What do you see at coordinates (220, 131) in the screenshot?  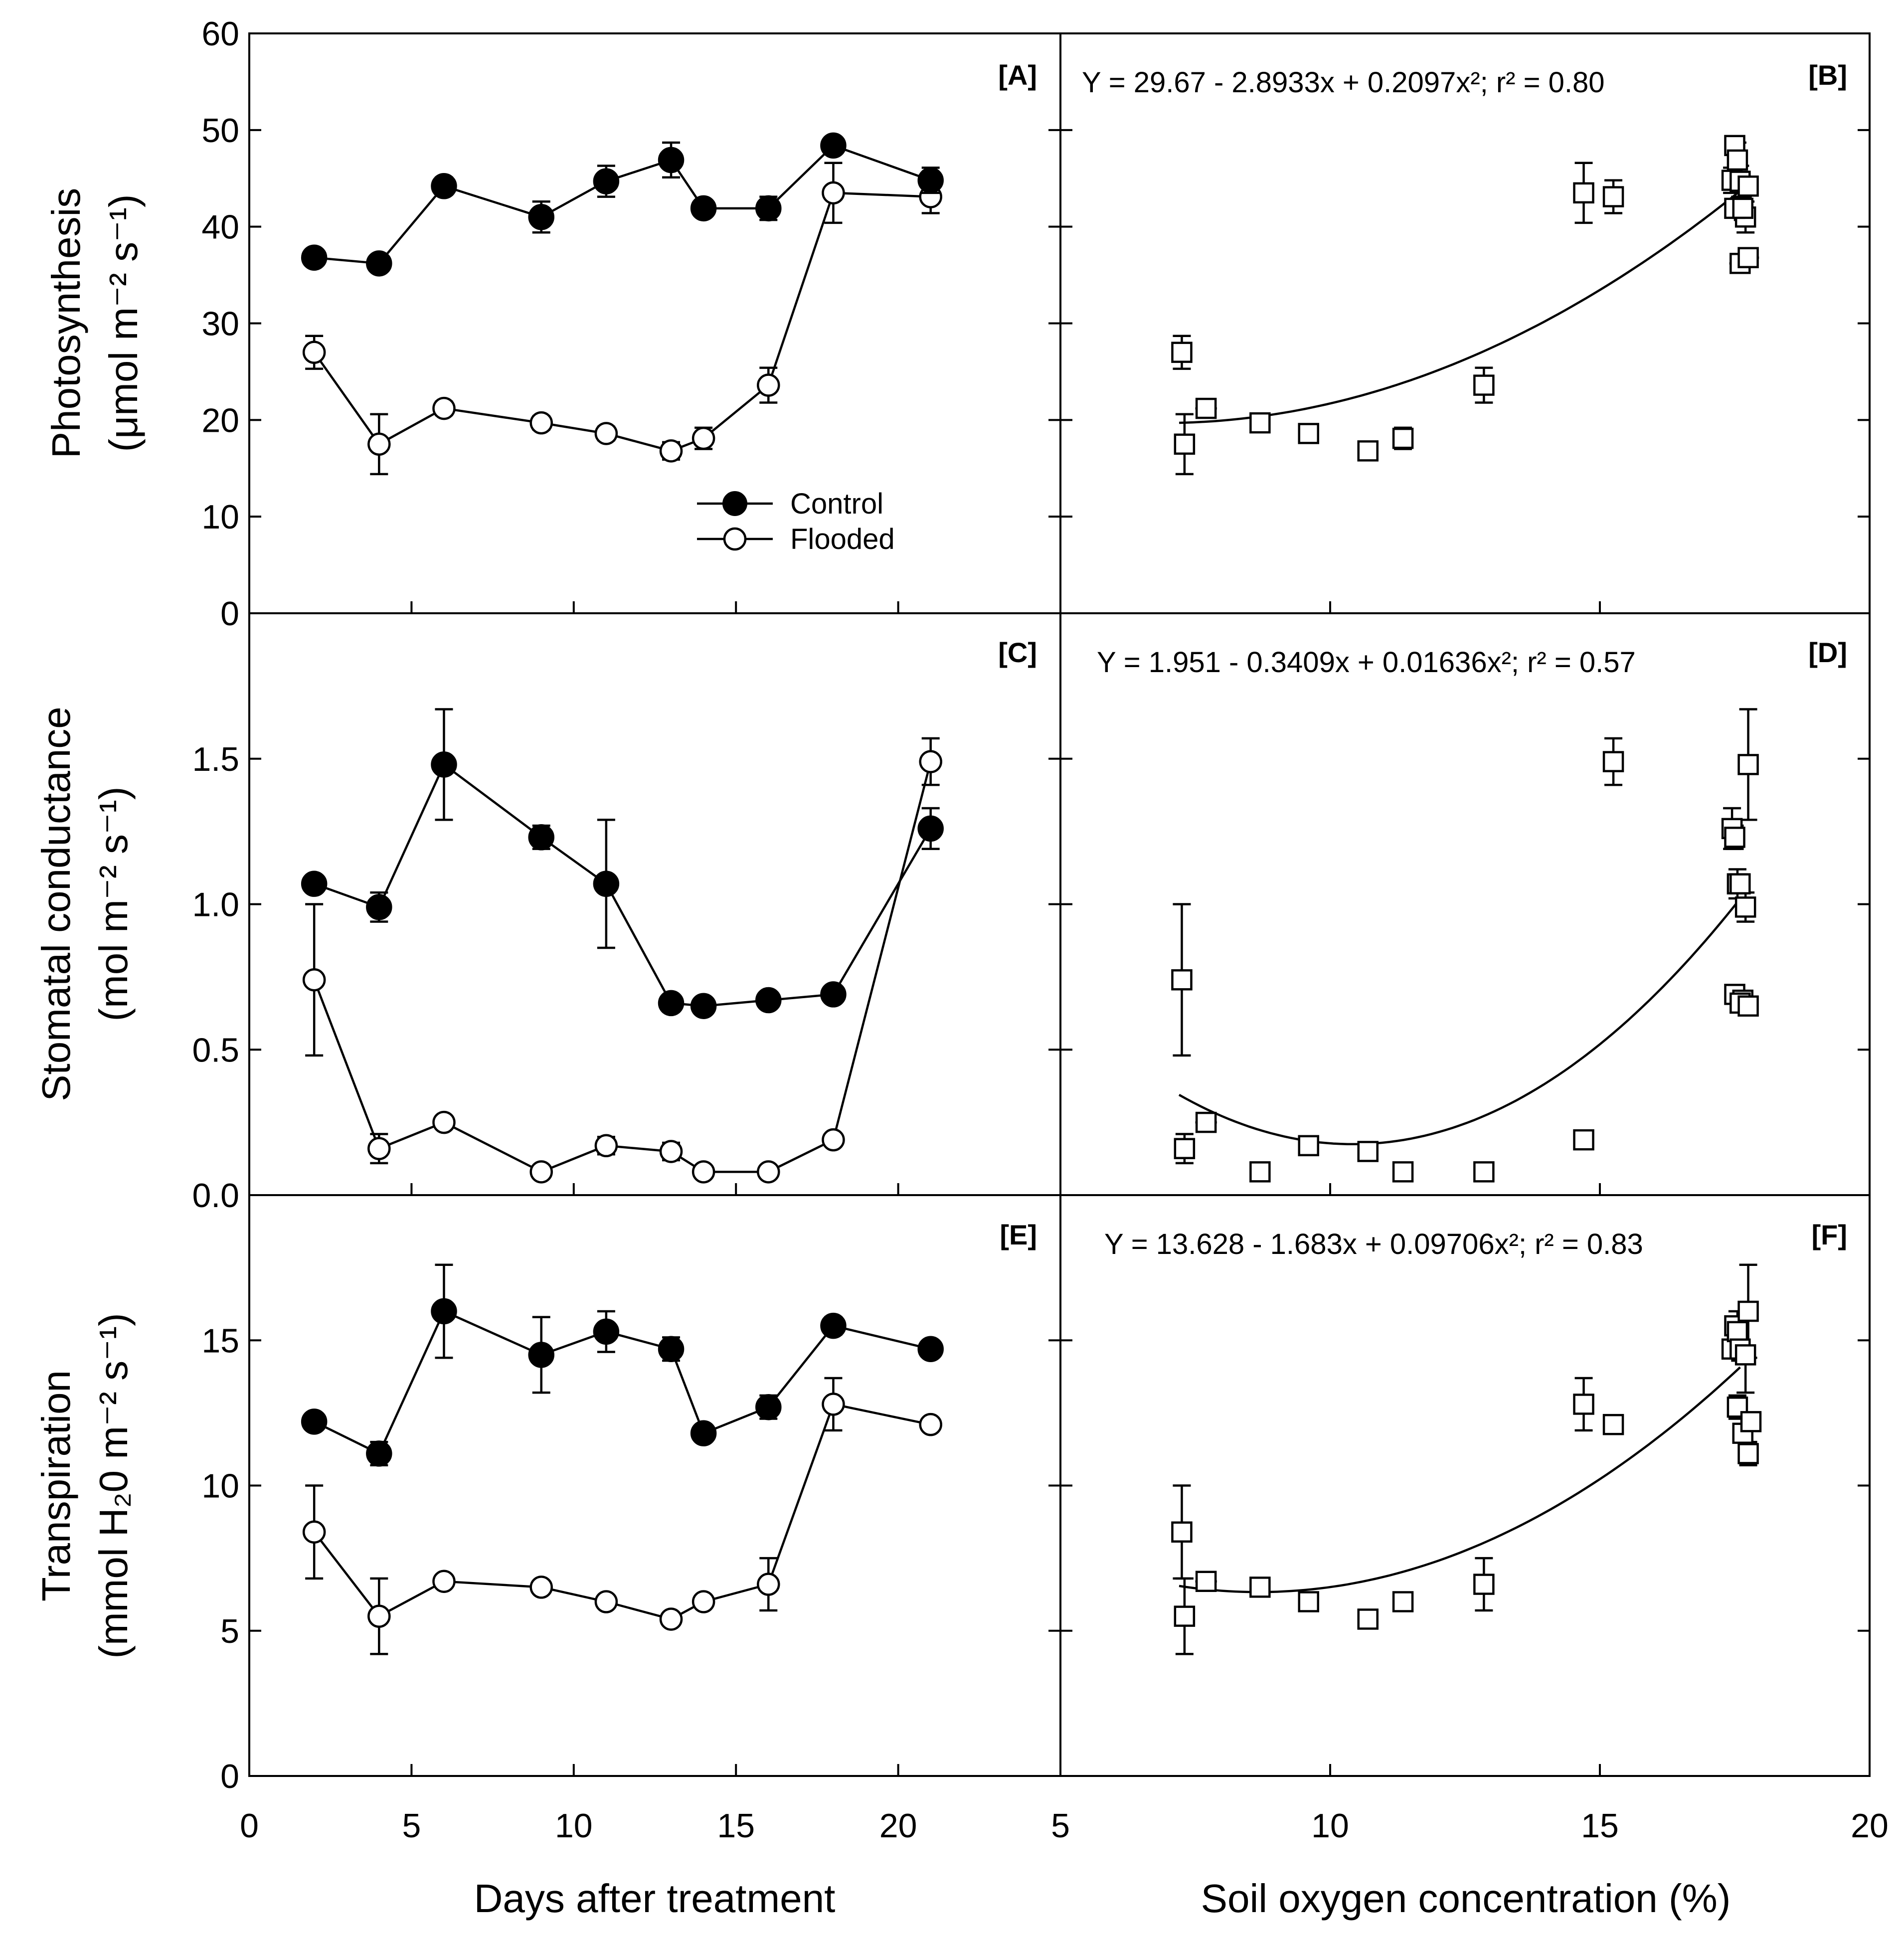 I see `panel1-ytick-label: 50` at bounding box center [220, 131].